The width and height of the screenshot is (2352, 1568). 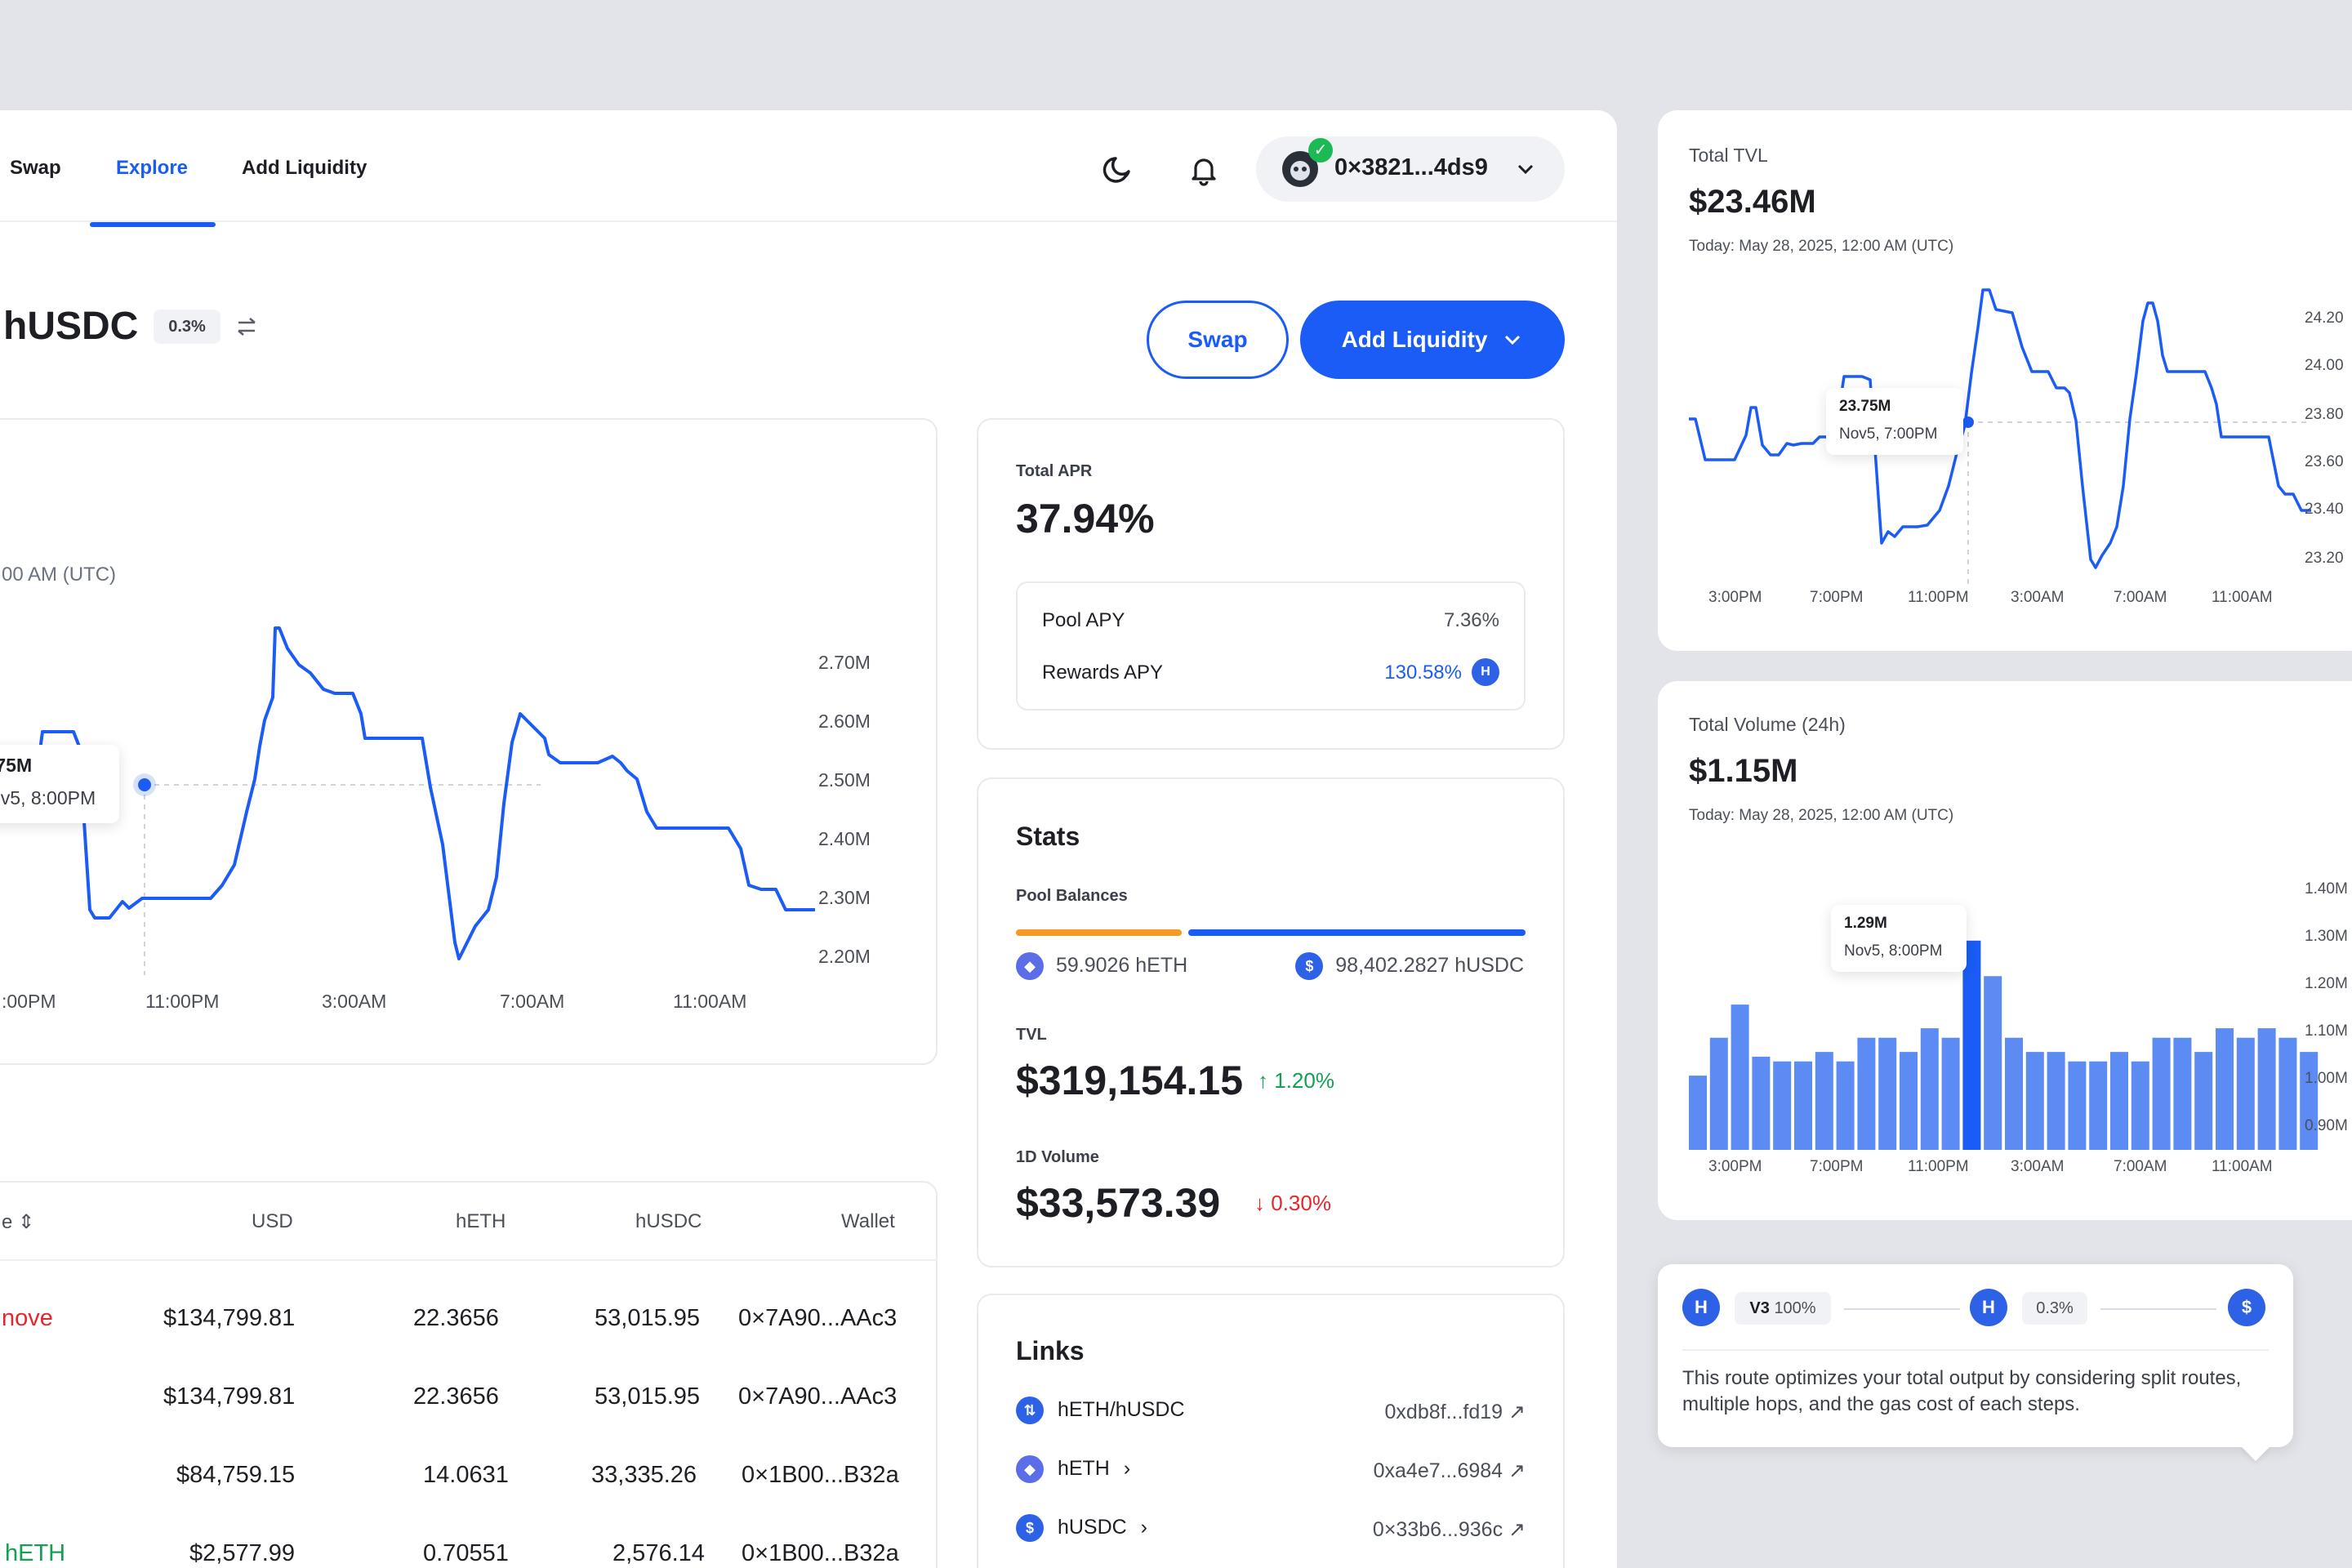 I want to click on moon-icon, so click(x=1119, y=170).